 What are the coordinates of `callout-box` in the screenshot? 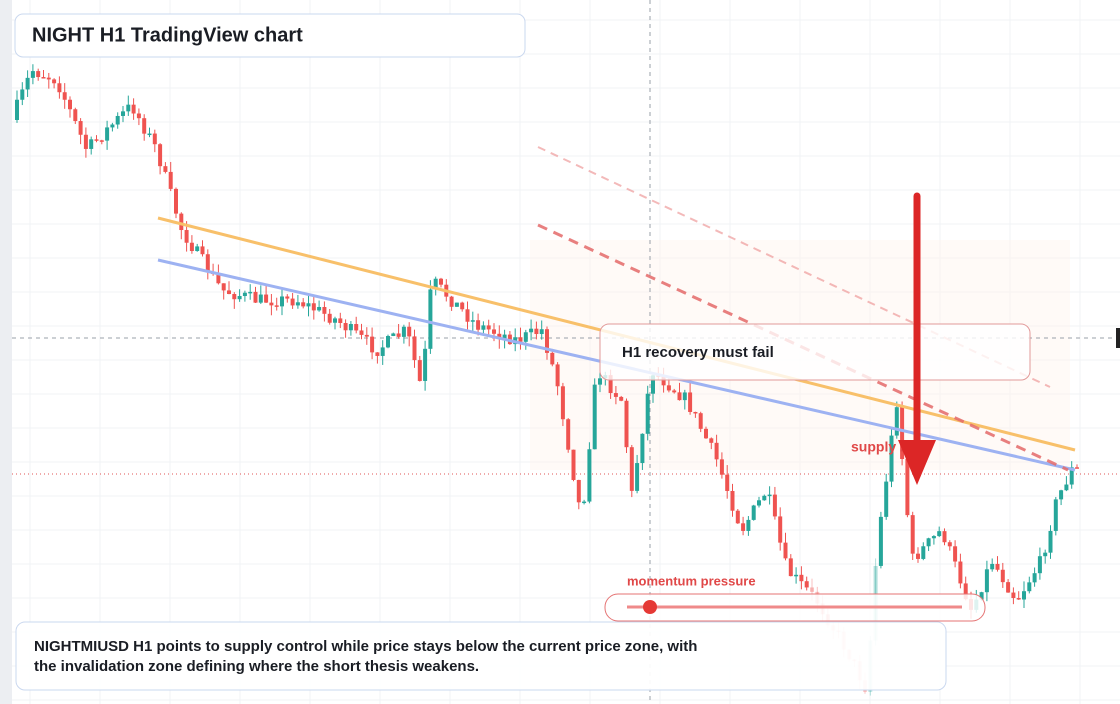 It's located at (815, 352).